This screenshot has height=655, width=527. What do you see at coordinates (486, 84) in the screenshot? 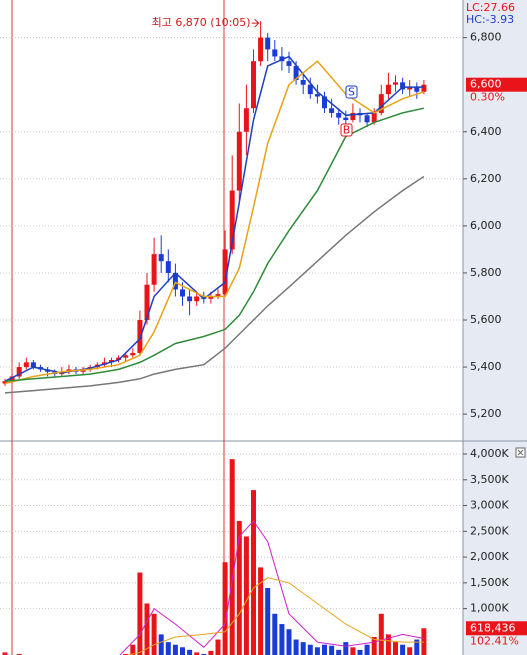
I see `price-tag: 6,600` at bounding box center [486, 84].